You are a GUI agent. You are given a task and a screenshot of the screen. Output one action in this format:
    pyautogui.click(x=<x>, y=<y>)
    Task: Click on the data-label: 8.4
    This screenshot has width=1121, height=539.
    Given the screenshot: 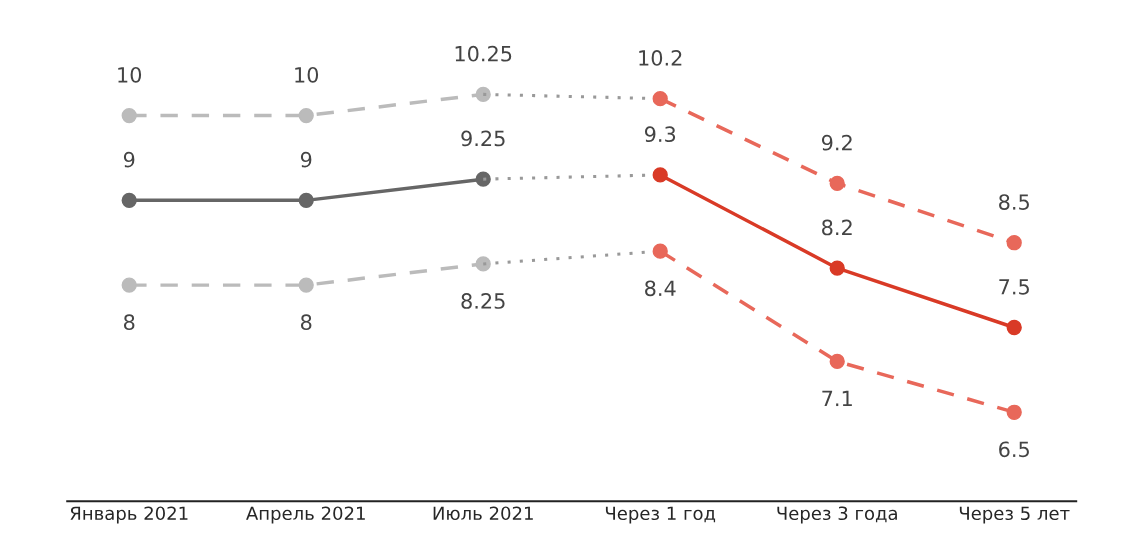 What is the action you would take?
    pyautogui.click(x=660, y=288)
    